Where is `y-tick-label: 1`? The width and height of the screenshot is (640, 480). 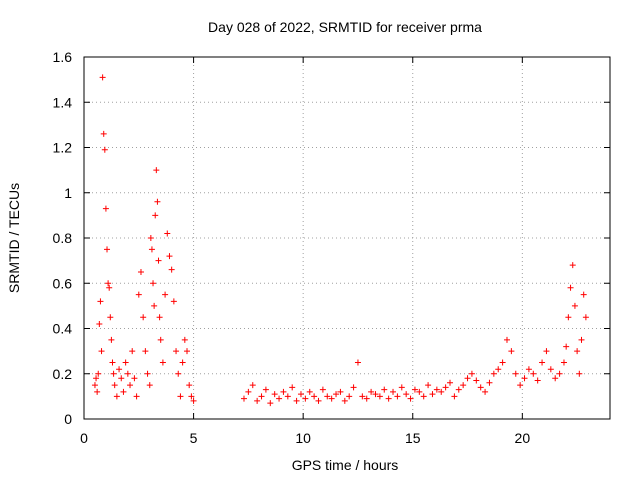 y-tick-label: 1 is located at coordinates (68, 193).